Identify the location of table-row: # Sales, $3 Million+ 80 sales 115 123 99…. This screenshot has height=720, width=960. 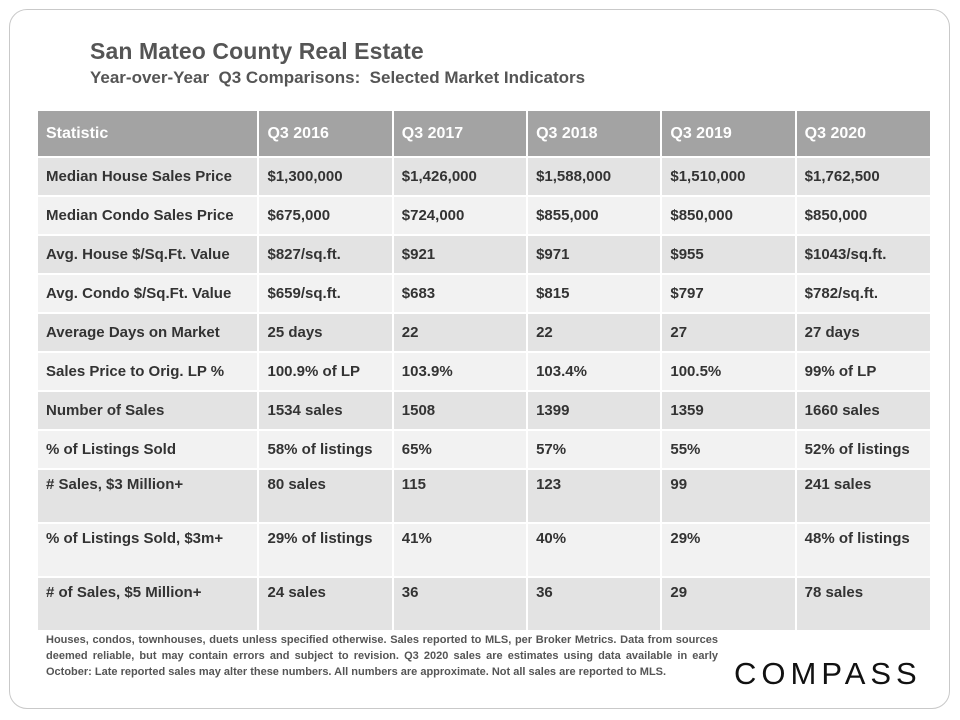
(484, 496).